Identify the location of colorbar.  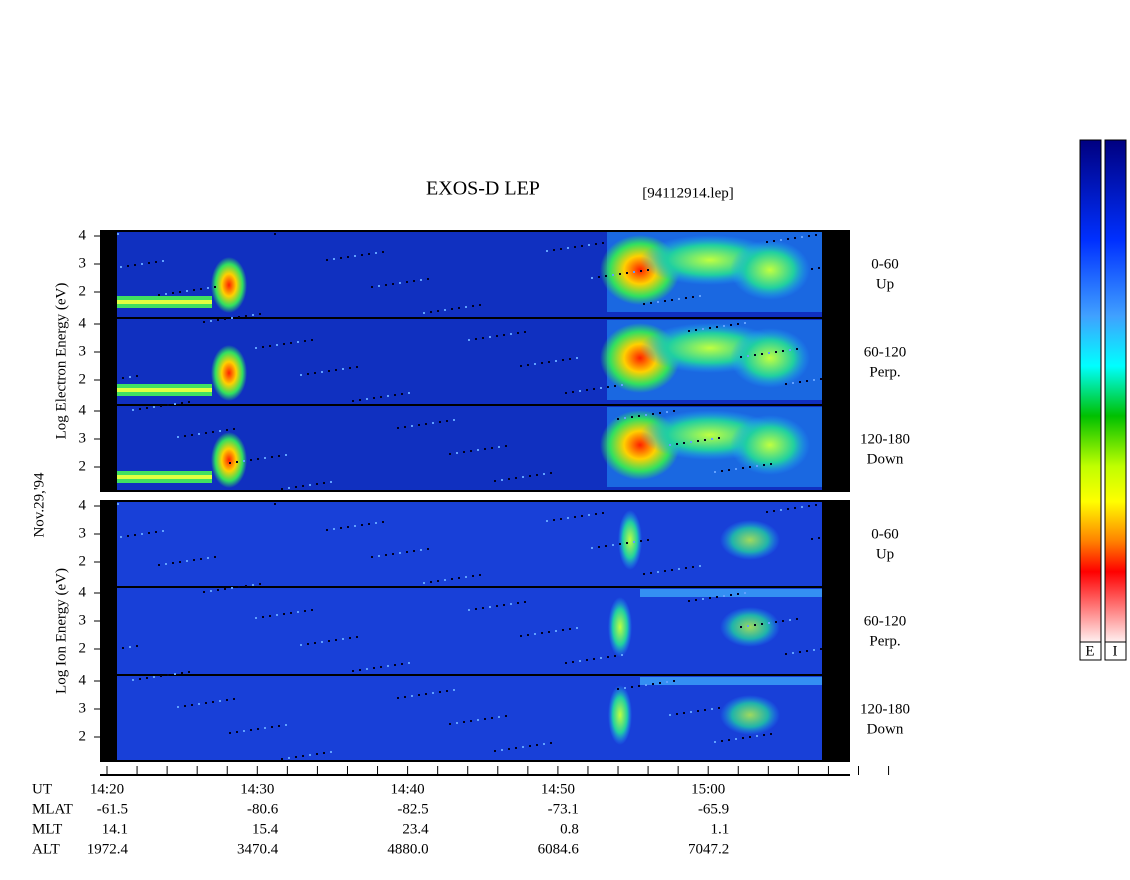
(1115, 391).